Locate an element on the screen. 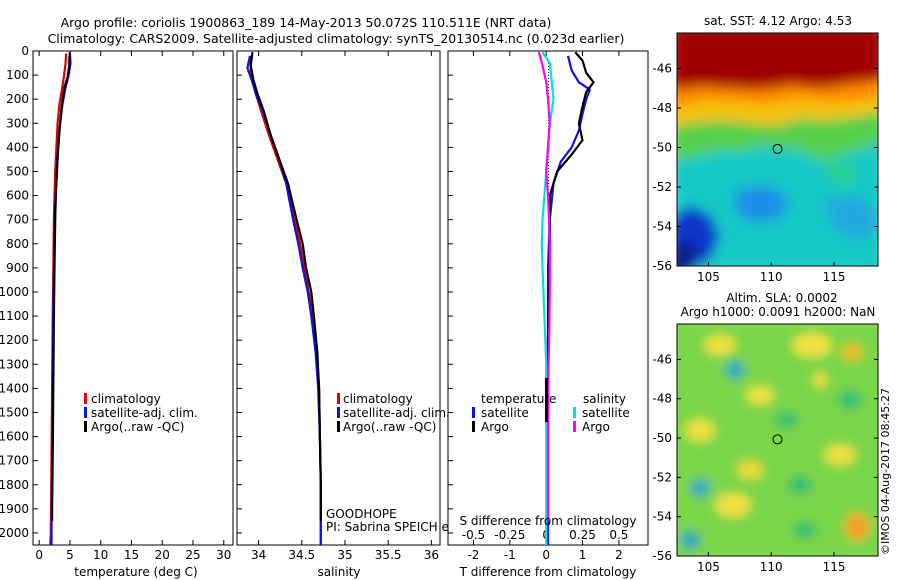 This screenshot has width=900, height=580. sla-latitude-ticks: -46 -48 -50 -52 -54 -56 is located at coordinates (765, 457).